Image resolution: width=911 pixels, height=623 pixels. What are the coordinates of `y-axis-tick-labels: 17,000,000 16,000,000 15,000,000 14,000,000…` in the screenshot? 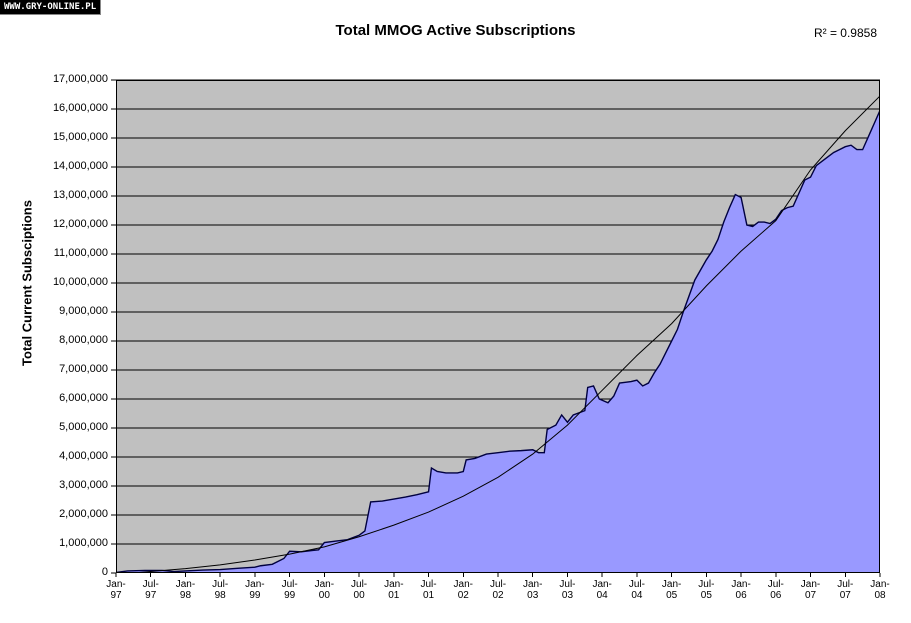 It's located at (54, 311).